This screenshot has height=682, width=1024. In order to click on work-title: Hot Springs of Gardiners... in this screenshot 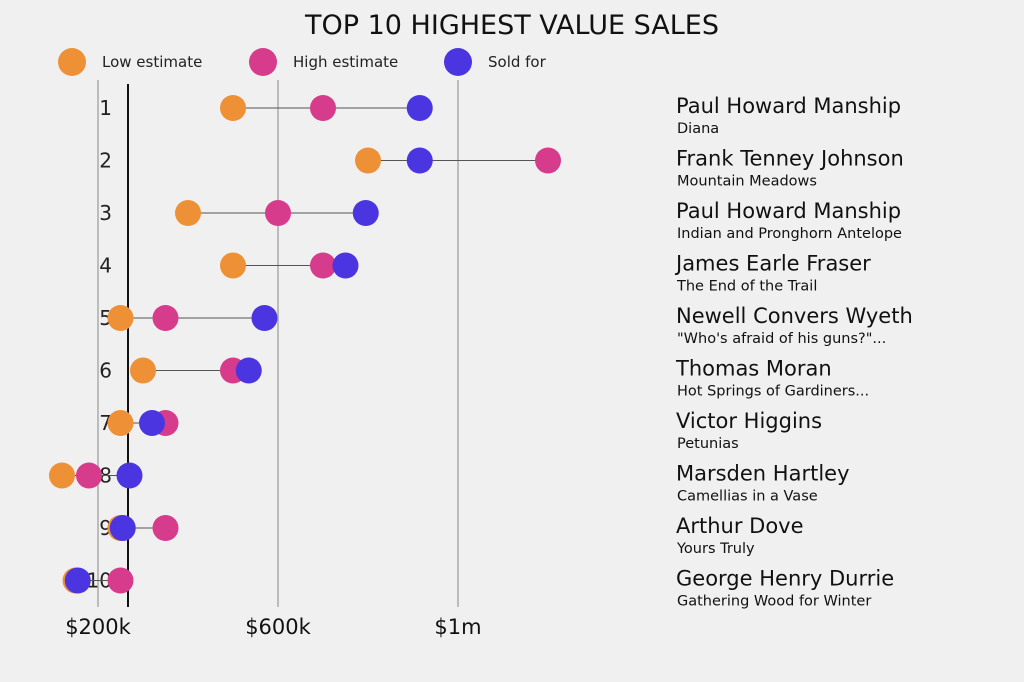, I will do `click(773, 392)`.